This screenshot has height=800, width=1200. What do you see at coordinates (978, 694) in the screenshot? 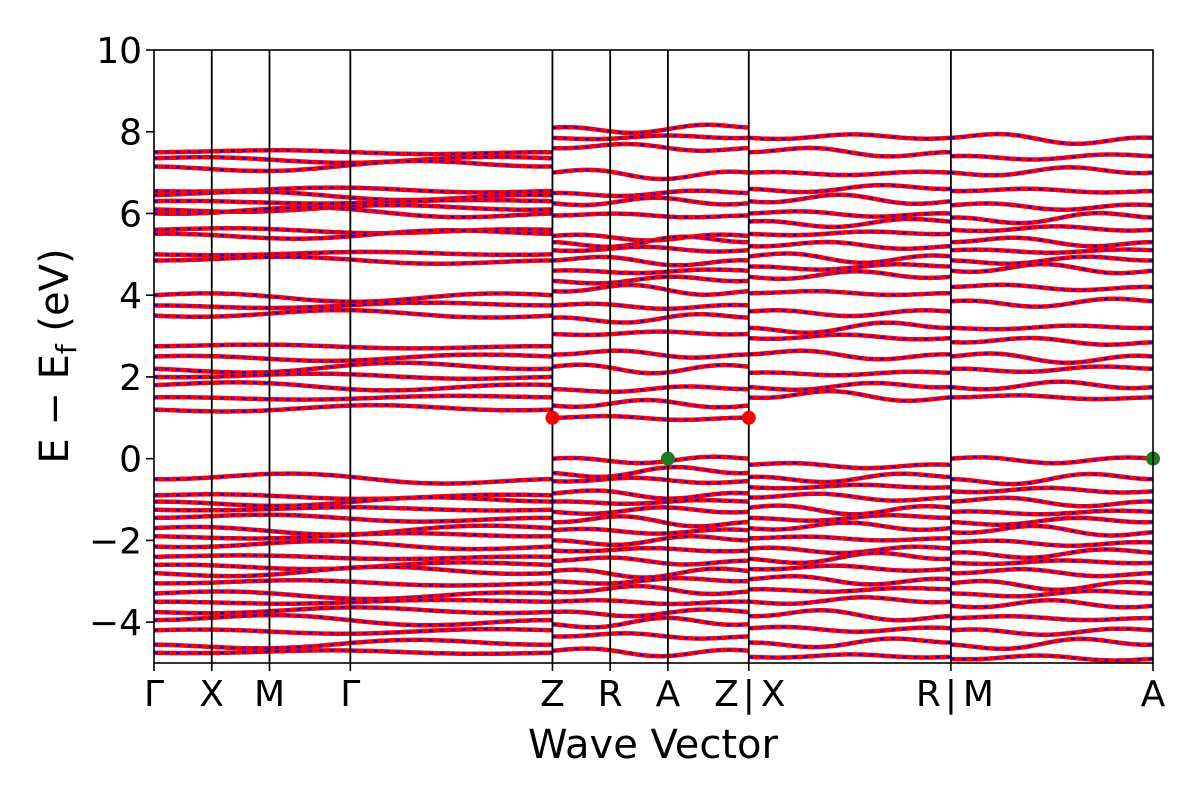
I see `x-tick-label: M` at bounding box center [978, 694].